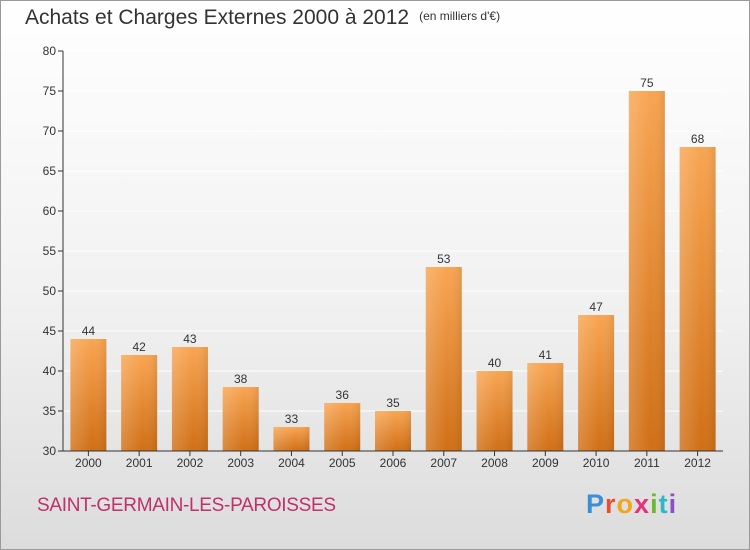 This screenshot has height=550, width=750. Describe the element at coordinates (241, 379) in the screenshot. I see `data-label: 38` at that location.